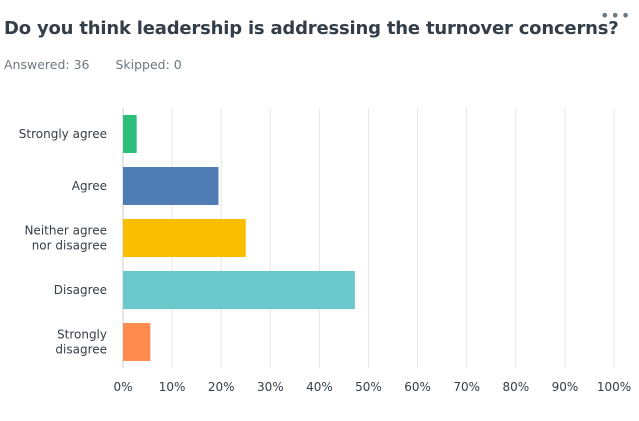 Image resolution: width=639 pixels, height=421 pixels. What do you see at coordinates (319, 387) in the screenshot?
I see `x-tick-label: 40%` at bounding box center [319, 387].